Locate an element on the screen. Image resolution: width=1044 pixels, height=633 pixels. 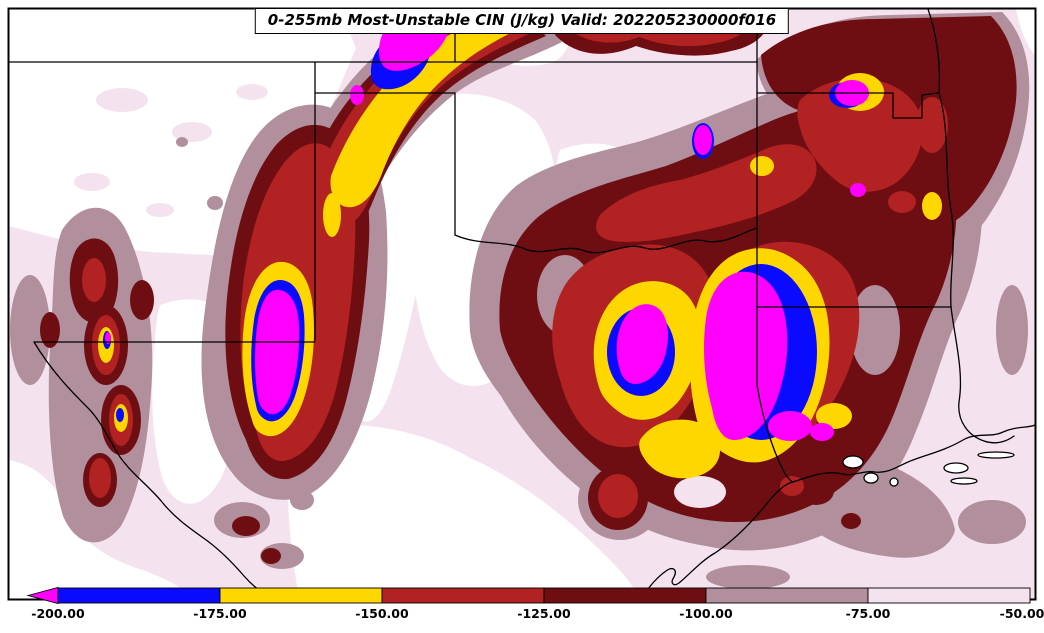
colorbar-segment-mauve is located at coordinates (787, 595).